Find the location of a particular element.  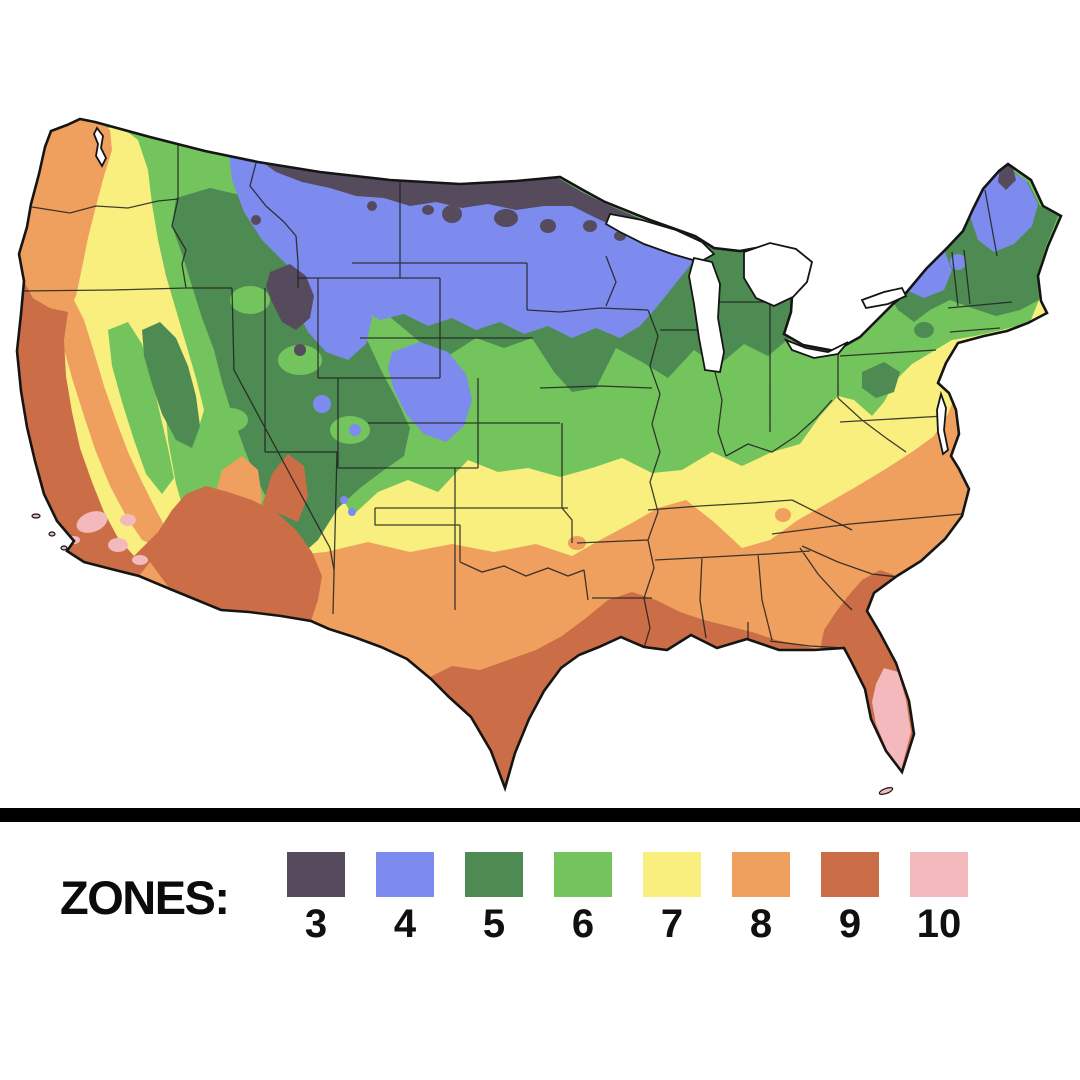

zone-3-region is located at coordinates (633, 259).